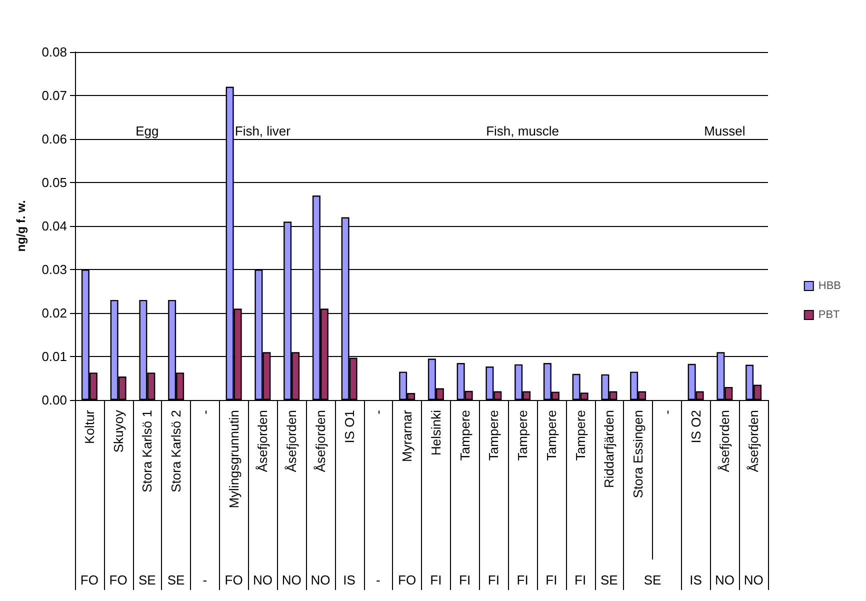 This screenshot has height=601, width=866. I want to click on y-tick-label: 0.08, so click(54, 52).